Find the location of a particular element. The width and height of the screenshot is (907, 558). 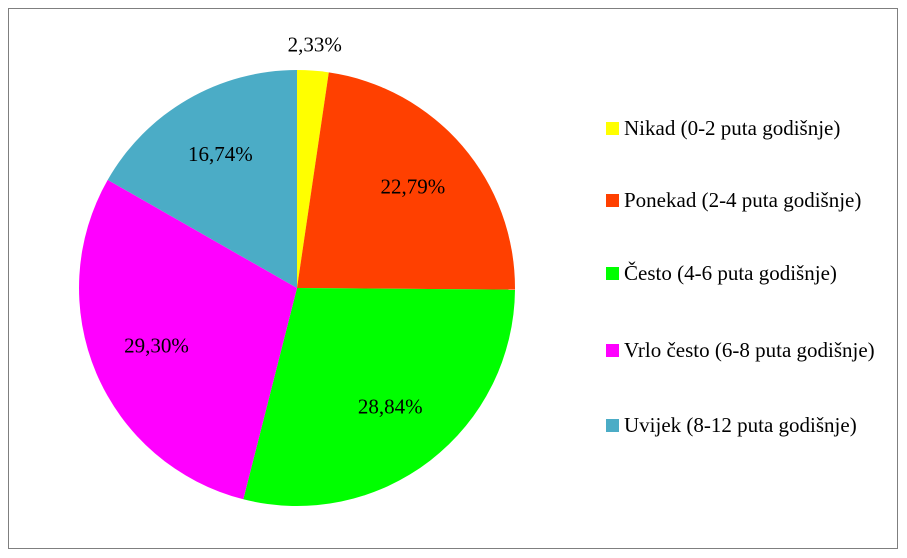

legend-item: Uvijek (8-12 puta godišnje) is located at coordinates (751, 425).